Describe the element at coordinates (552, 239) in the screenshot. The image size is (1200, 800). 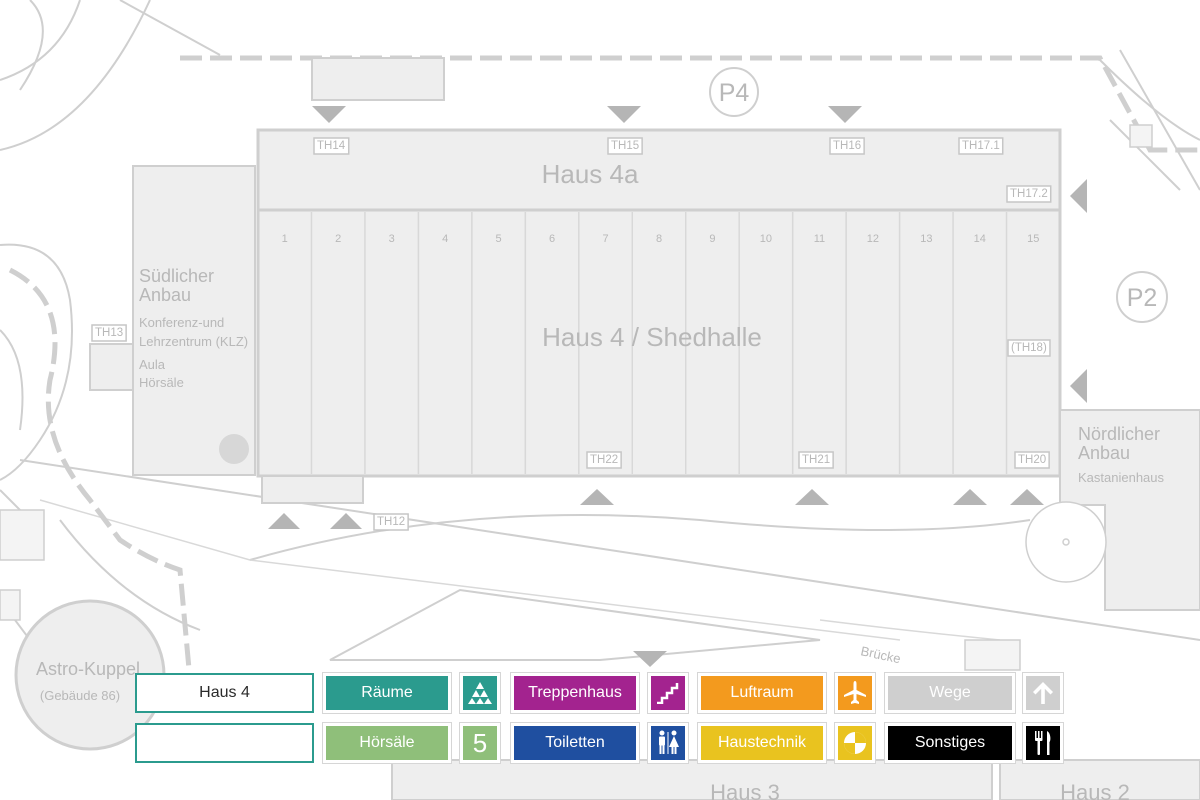
I see `bay-number: 6` at that location.